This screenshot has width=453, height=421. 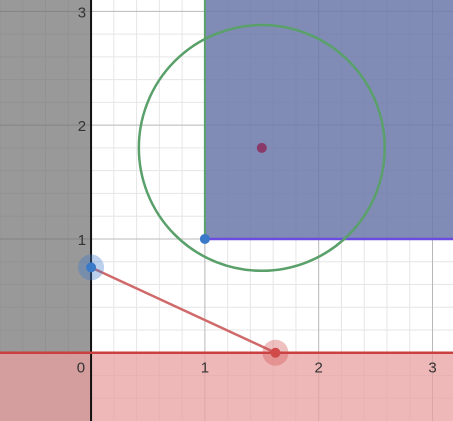 What do you see at coordinates (262, 148) in the screenshot?
I see `point-center` at bounding box center [262, 148].